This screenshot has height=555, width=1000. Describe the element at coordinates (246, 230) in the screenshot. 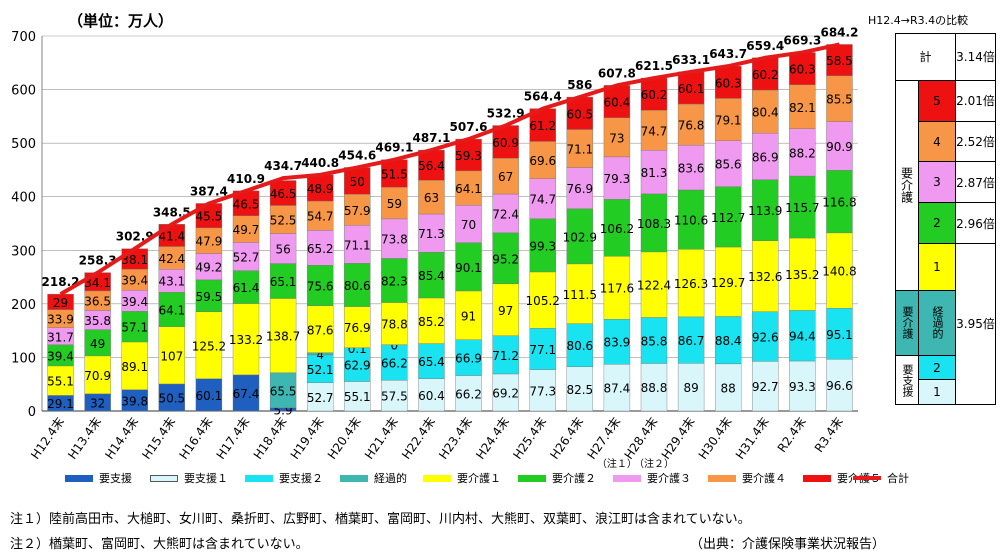

I see `data-label: 49.7` at that location.